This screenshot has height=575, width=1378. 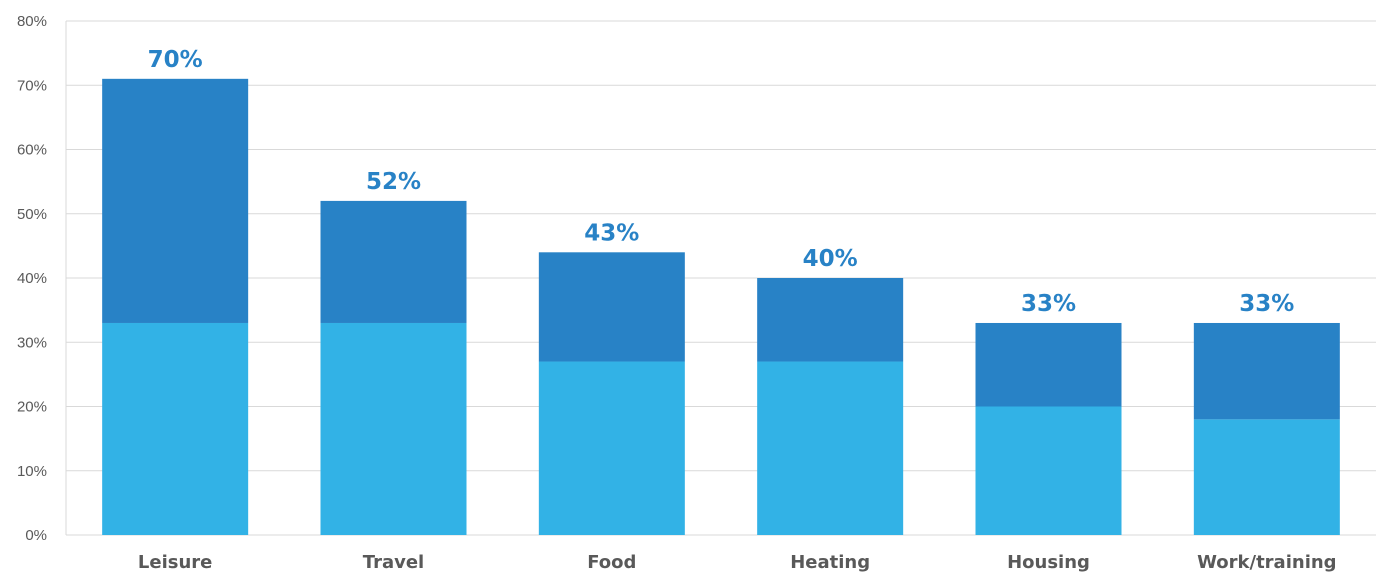 What do you see at coordinates (393, 261) in the screenshot?
I see `bar-segment-2-travel` at bounding box center [393, 261].